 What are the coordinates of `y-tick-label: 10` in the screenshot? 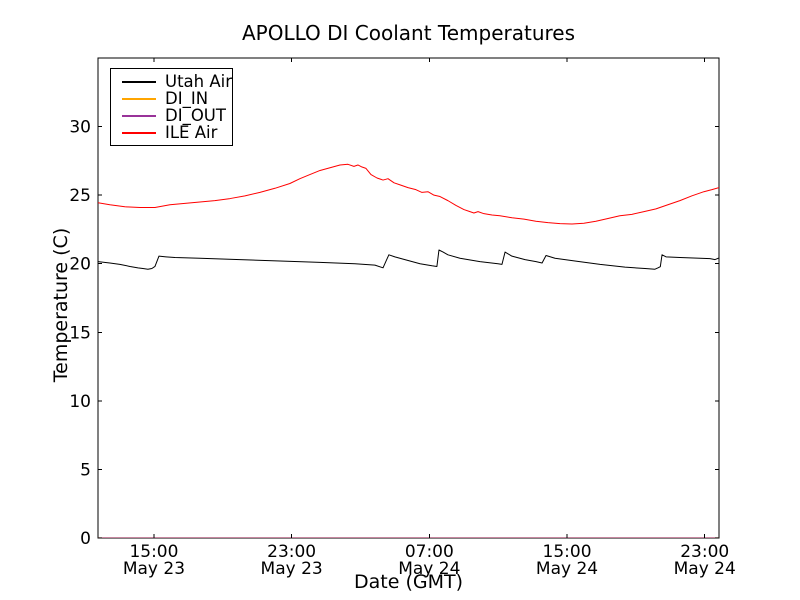 It's located at (80, 402).